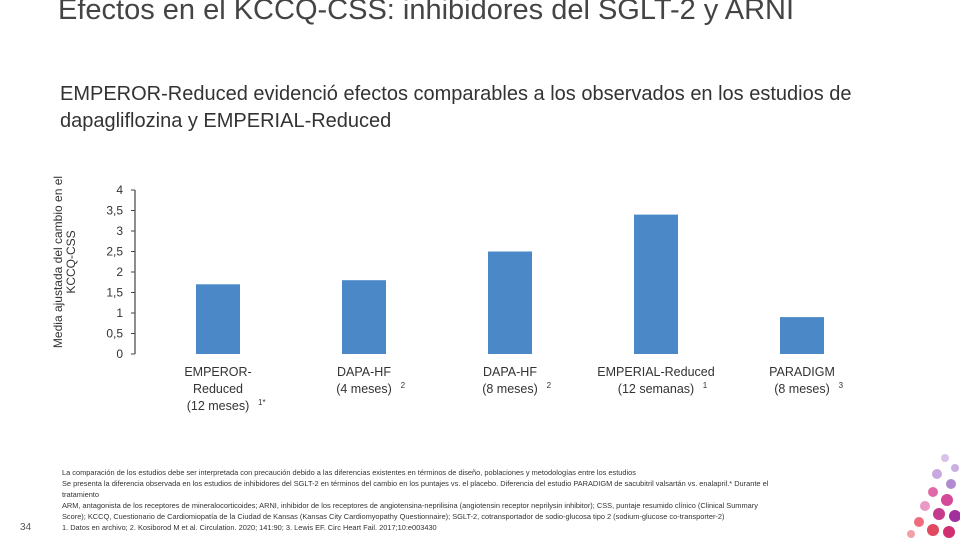  I want to click on y-tick-label: 0, so click(119, 354).